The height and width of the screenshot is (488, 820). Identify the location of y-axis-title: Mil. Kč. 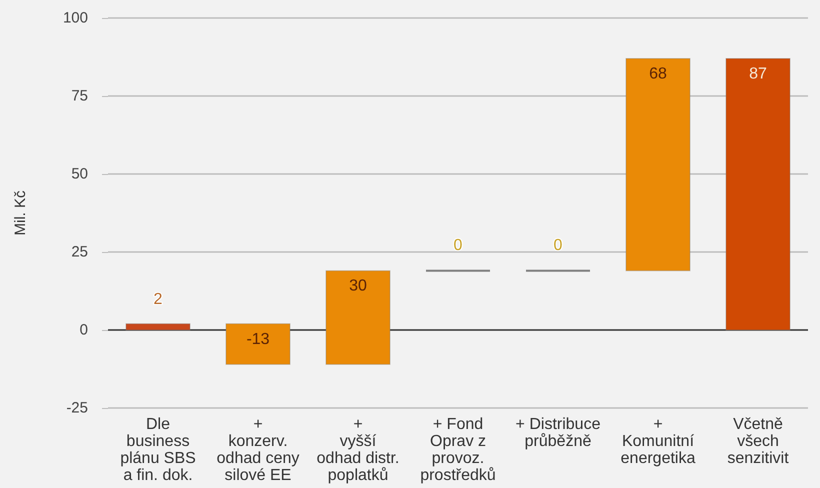
(20, 213).